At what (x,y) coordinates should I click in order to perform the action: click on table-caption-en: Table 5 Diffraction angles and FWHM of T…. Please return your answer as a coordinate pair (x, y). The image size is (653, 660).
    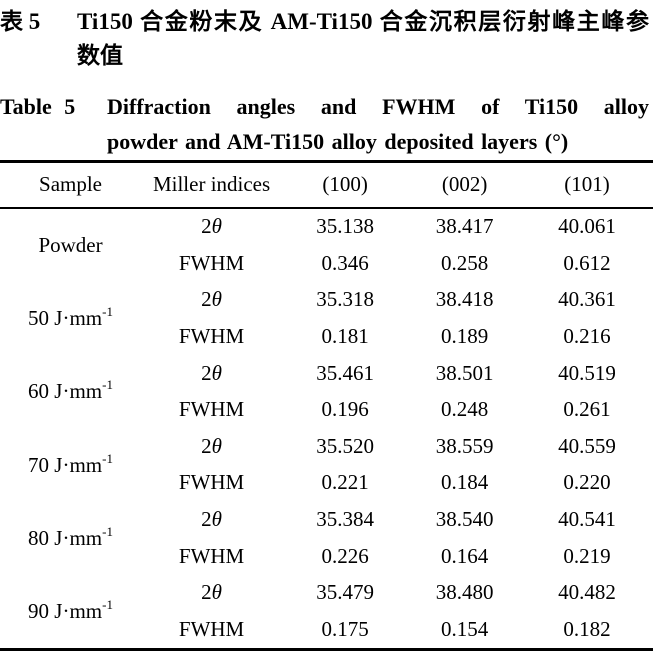
    Looking at the image, I should click on (326, 124).